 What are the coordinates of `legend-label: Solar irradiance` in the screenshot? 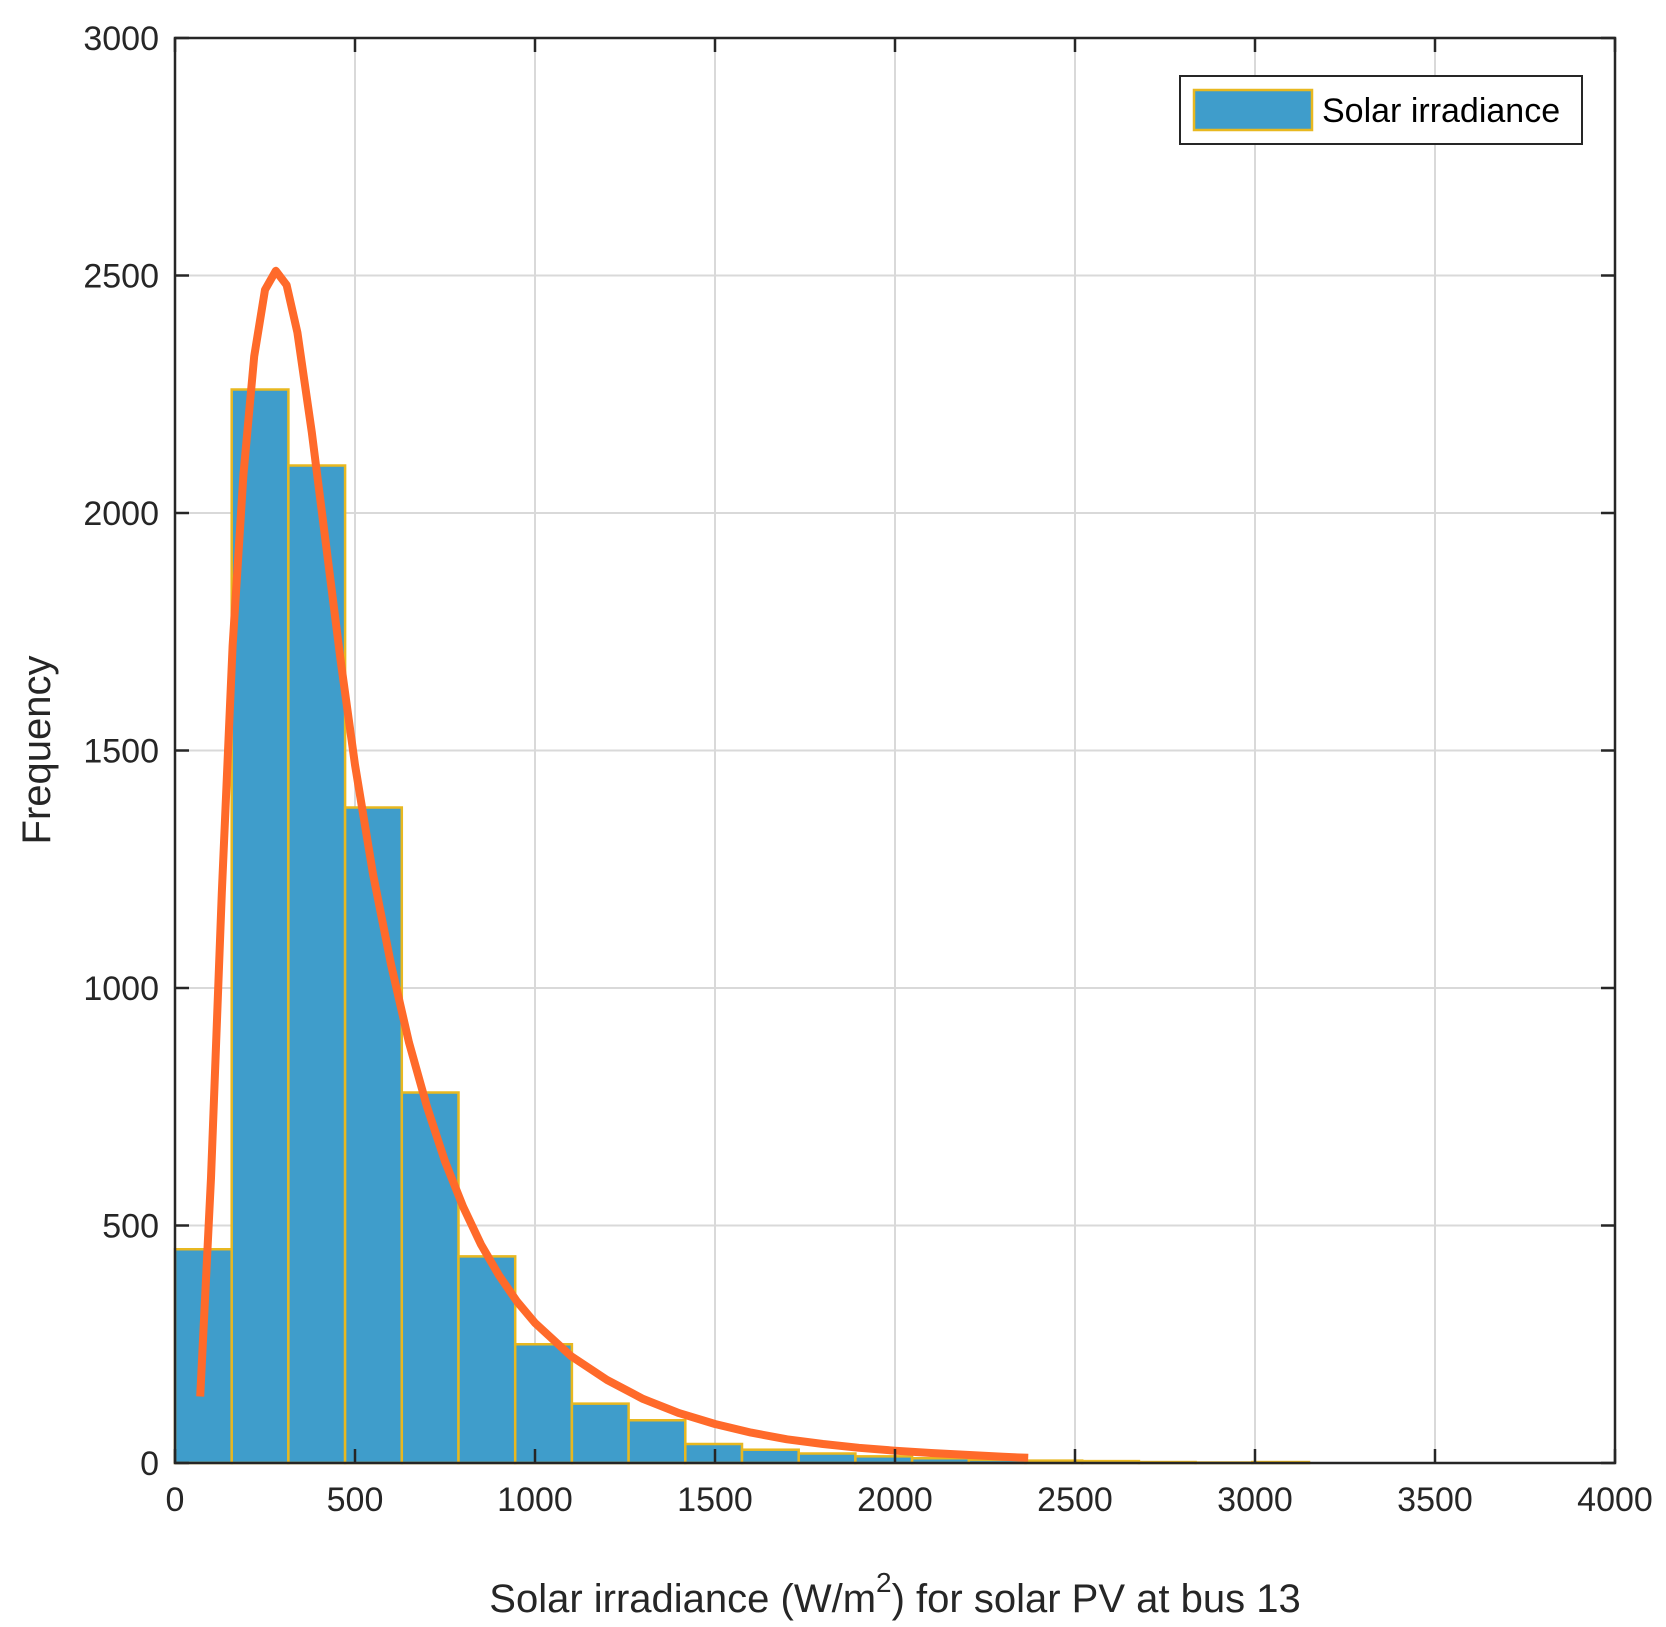 It's located at (1441, 111).